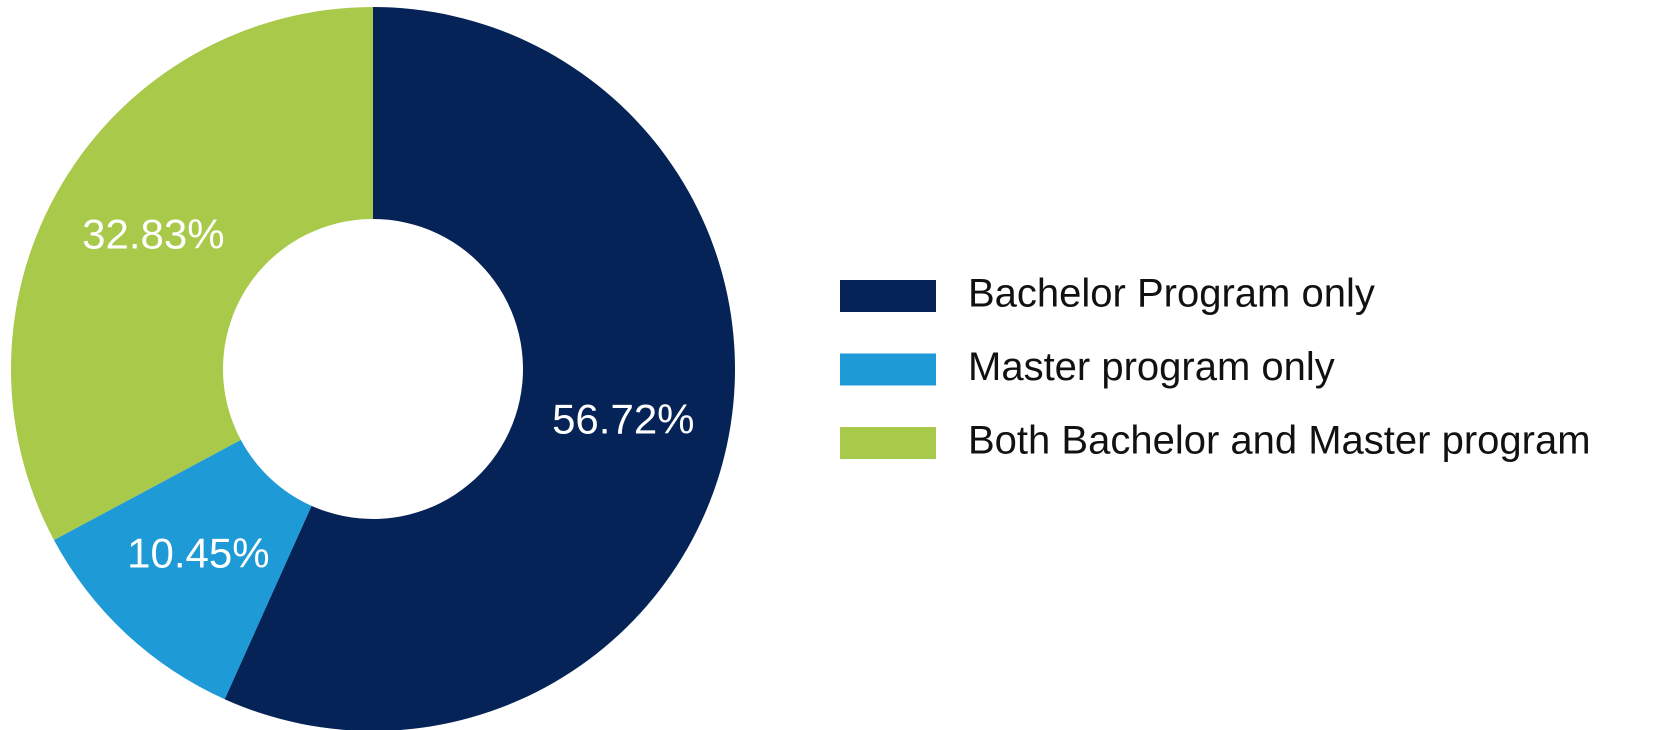 The height and width of the screenshot is (730, 1678). What do you see at coordinates (1171, 294) in the screenshot?
I see `legend-label: Bachelor Program only` at bounding box center [1171, 294].